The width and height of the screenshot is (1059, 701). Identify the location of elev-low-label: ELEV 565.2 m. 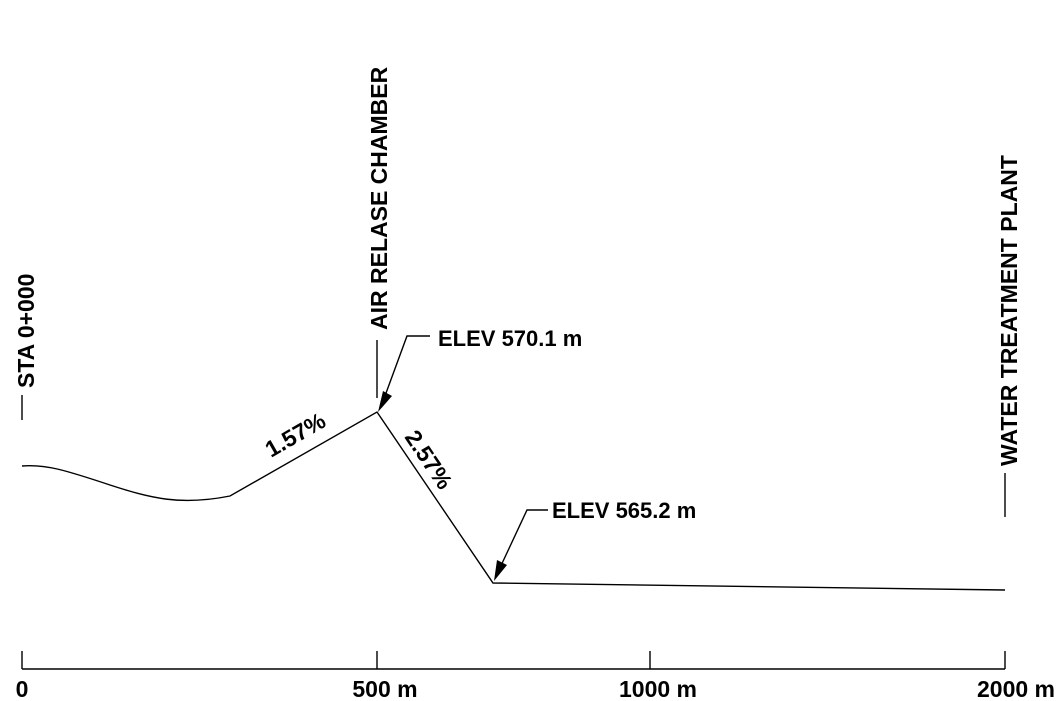
(624, 510).